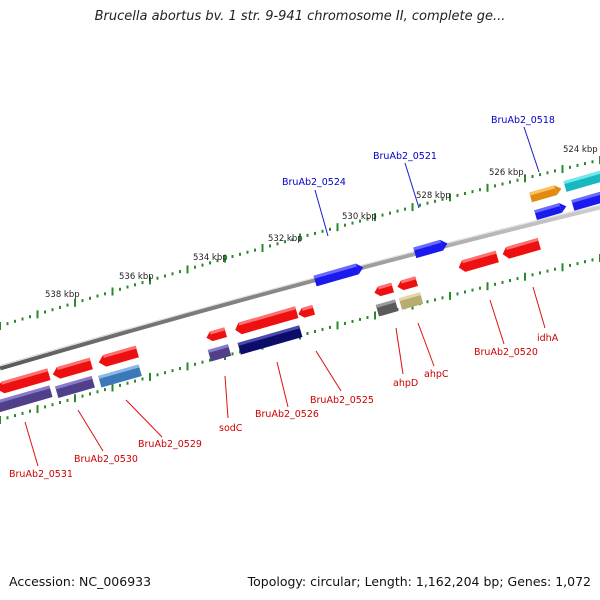  Describe the element at coordinates (456, 228) in the screenshot. I see `forward-genes` at that location.